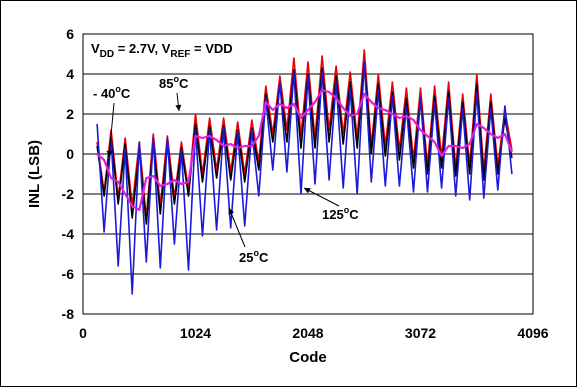  Describe the element at coordinates (70, 34) in the screenshot. I see `y-tick-label: 6` at that location.